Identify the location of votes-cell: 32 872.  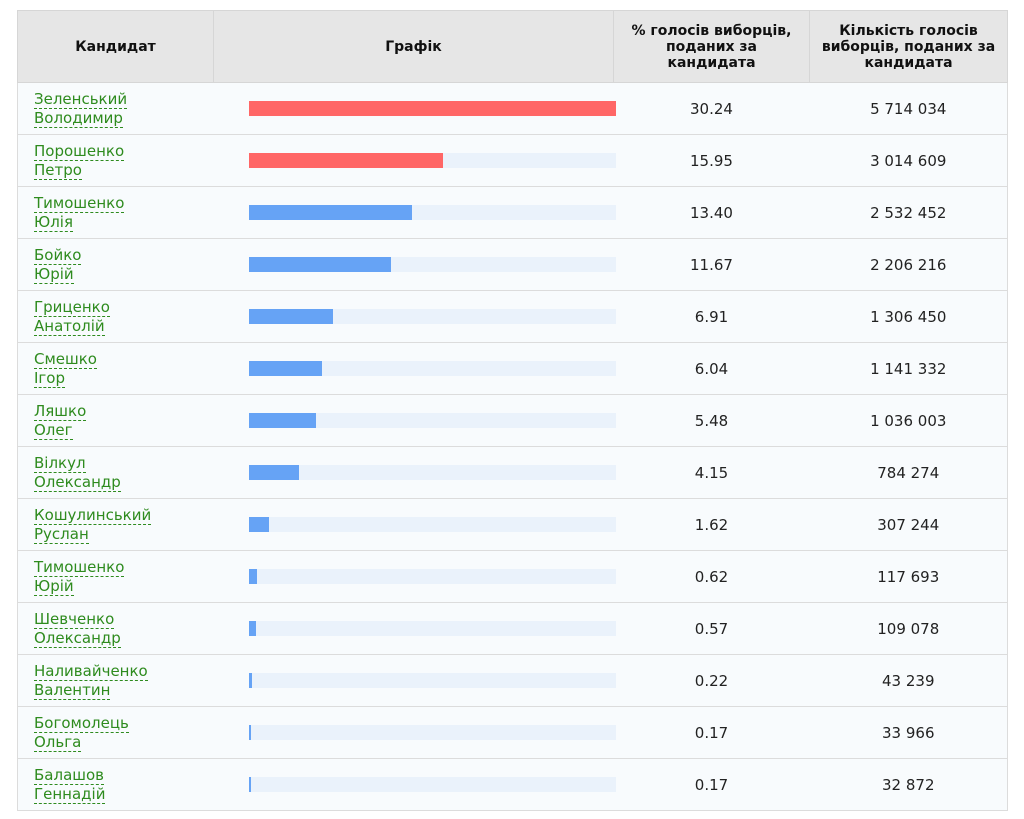
(908, 784).